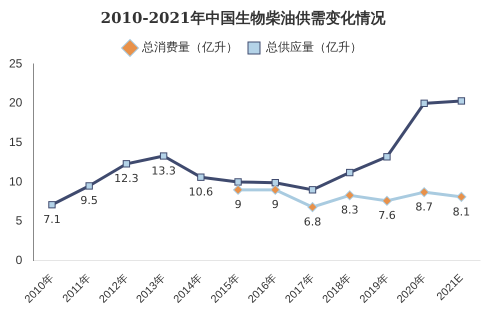 This screenshot has width=500, height=313. What do you see at coordinates (424, 207) in the screenshot?
I see `data-label: 8.7` at bounding box center [424, 207].